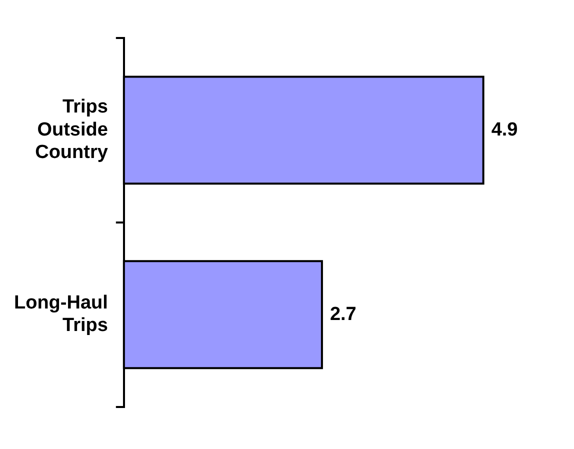 This screenshot has width=574, height=449. What do you see at coordinates (71, 130) in the screenshot?
I see `y-tick-label: Trips Outside Country` at bounding box center [71, 130].